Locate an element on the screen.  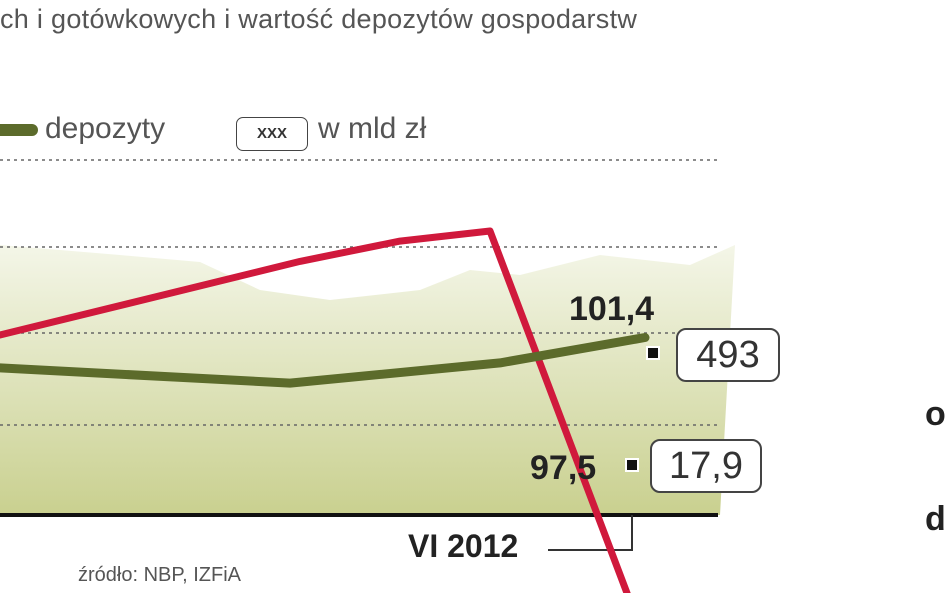
deposits-end-value-box: 493 is located at coordinates (728, 355).